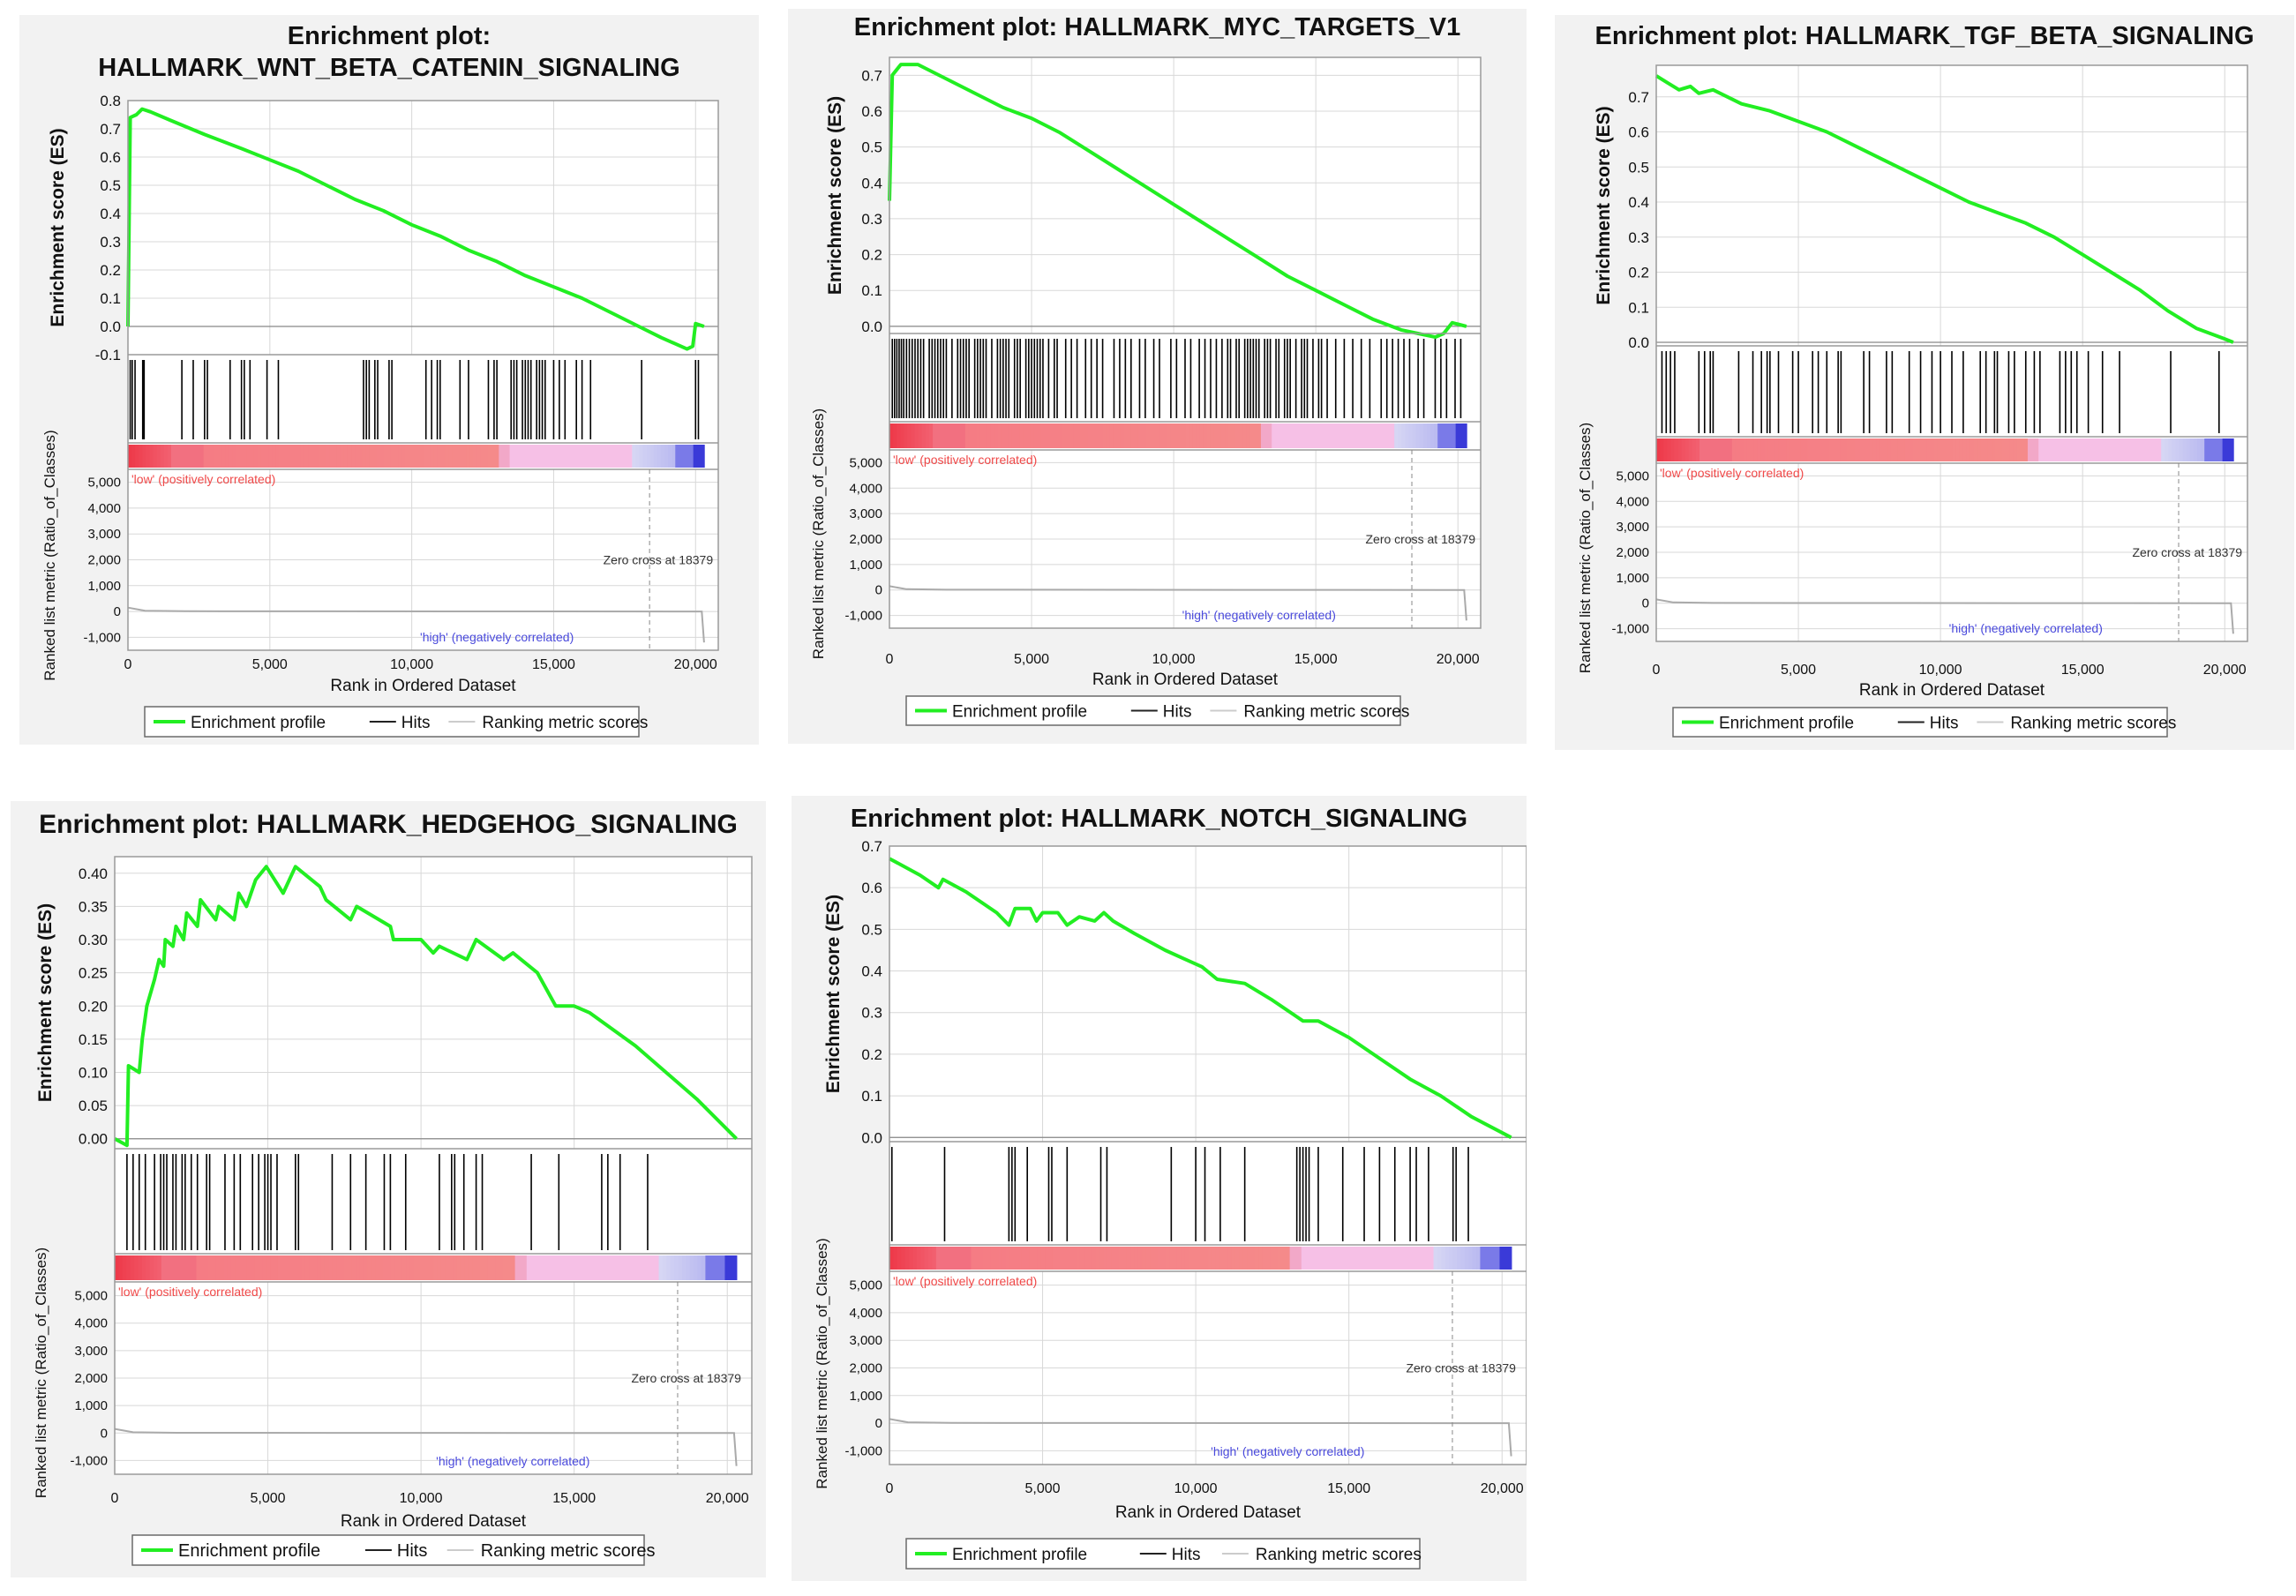 The width and height of the screenshot is (2296, 1596). What do you see at coordinates (416, 624) in the screenshot?
I see `ranking-metric-line` at bounding box center [416, 624].